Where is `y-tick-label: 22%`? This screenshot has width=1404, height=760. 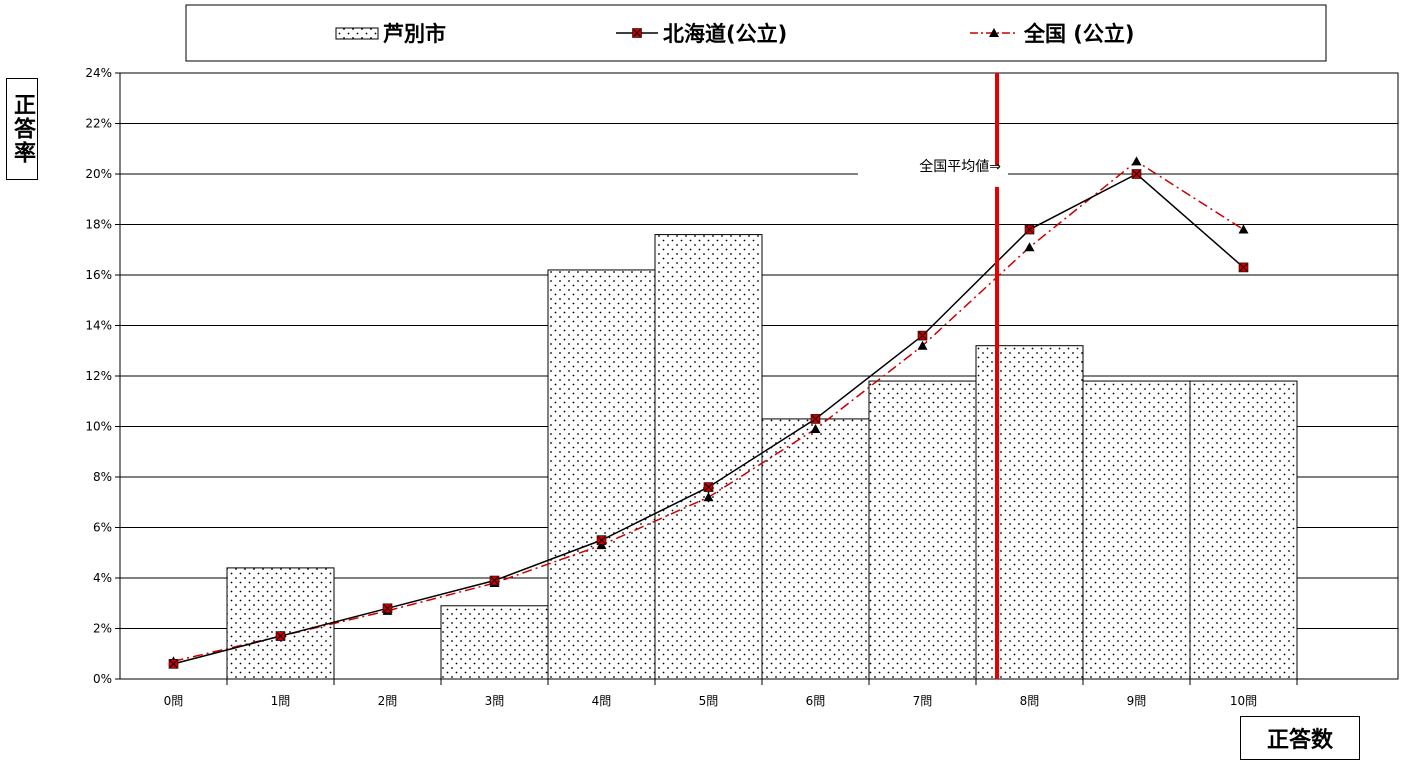 y-tick-label: 22% is located at coordinates (98, 124).